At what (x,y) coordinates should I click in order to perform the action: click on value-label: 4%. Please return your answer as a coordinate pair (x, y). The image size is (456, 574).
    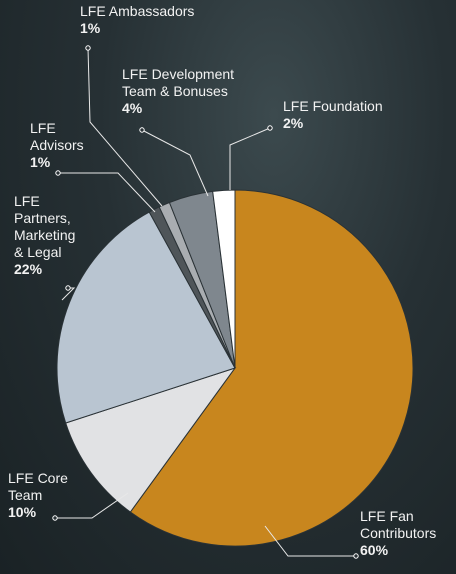
    Looking at the image, I should click on (132, 108).